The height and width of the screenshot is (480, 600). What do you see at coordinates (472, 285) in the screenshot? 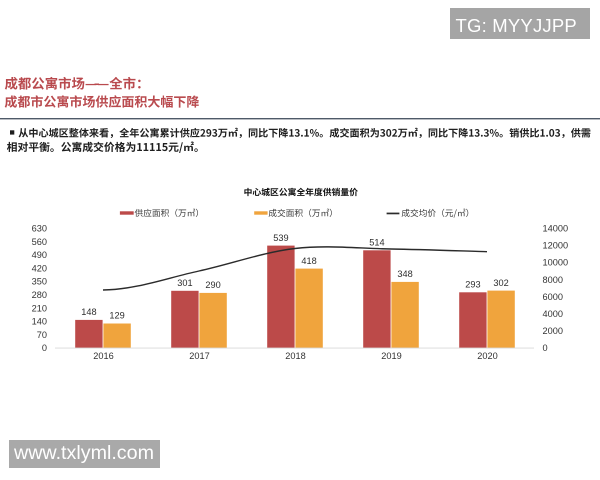
I see `svg-text: 293` at bounding box center [472, 285].